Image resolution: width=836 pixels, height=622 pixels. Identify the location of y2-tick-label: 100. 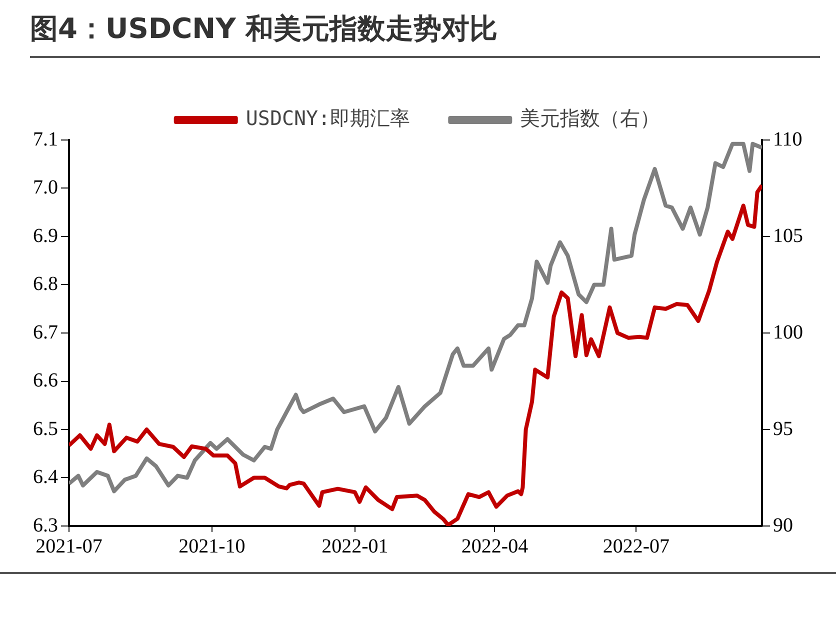
(788, 332).